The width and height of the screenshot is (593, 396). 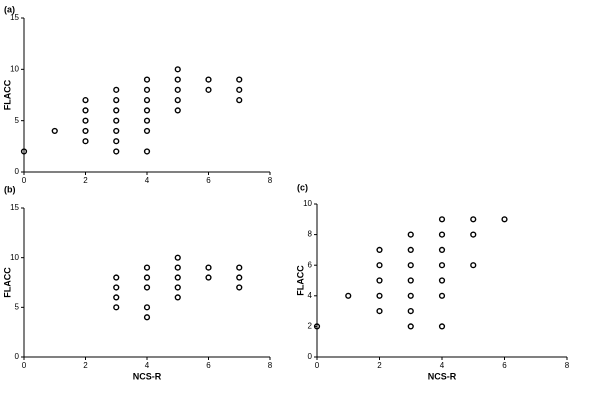 I want to click on panel-title: (c), so click(x=302, y=187).